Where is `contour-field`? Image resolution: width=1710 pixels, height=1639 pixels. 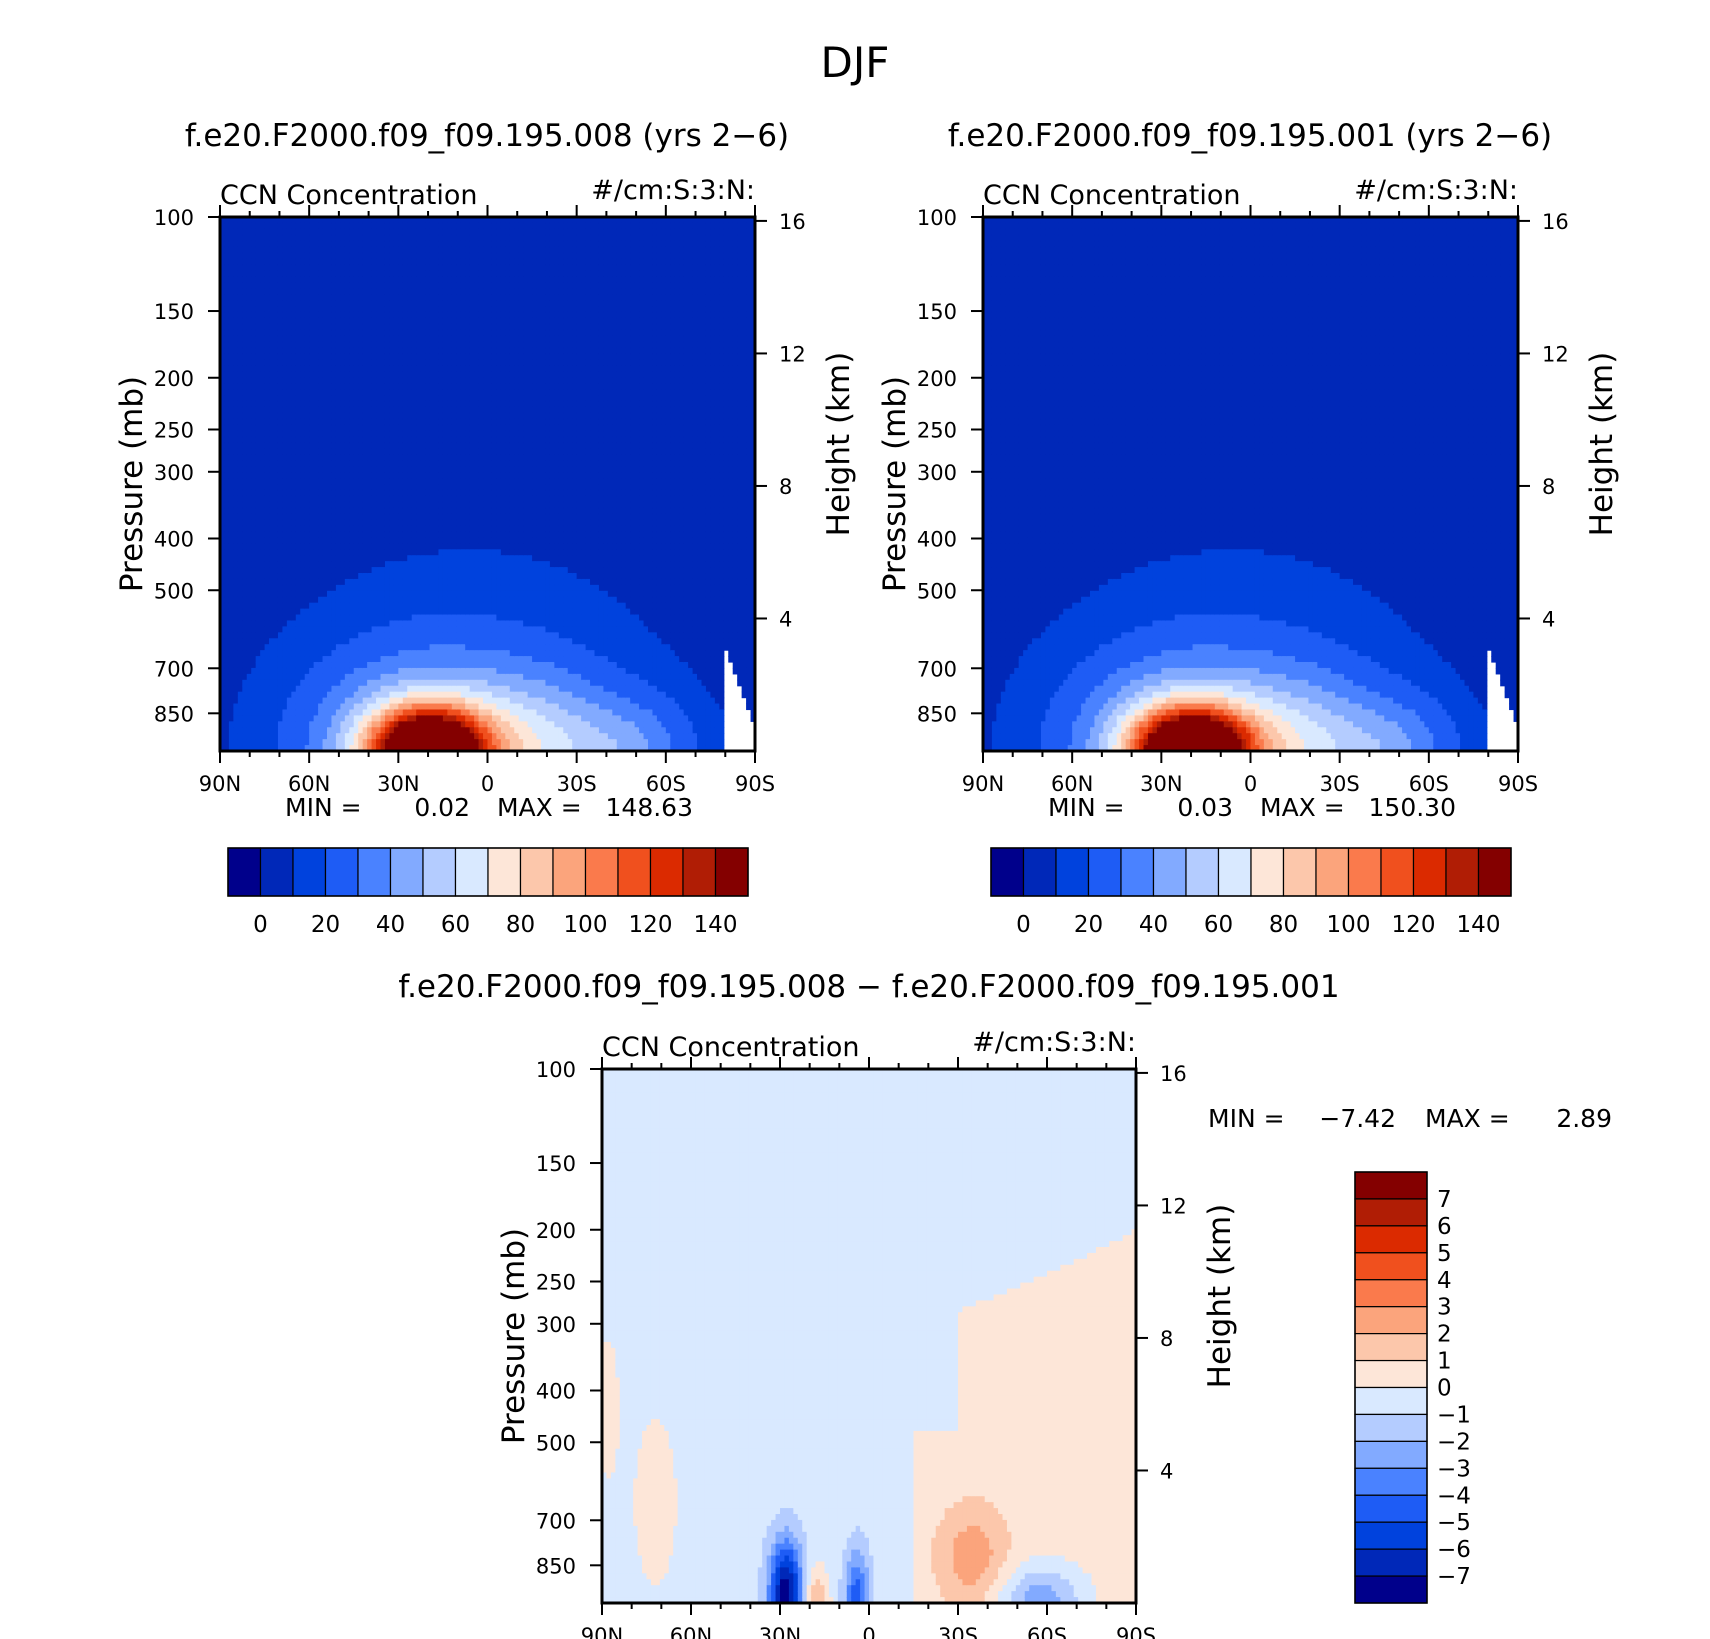
contour-field is located at coordinates (488, 484).